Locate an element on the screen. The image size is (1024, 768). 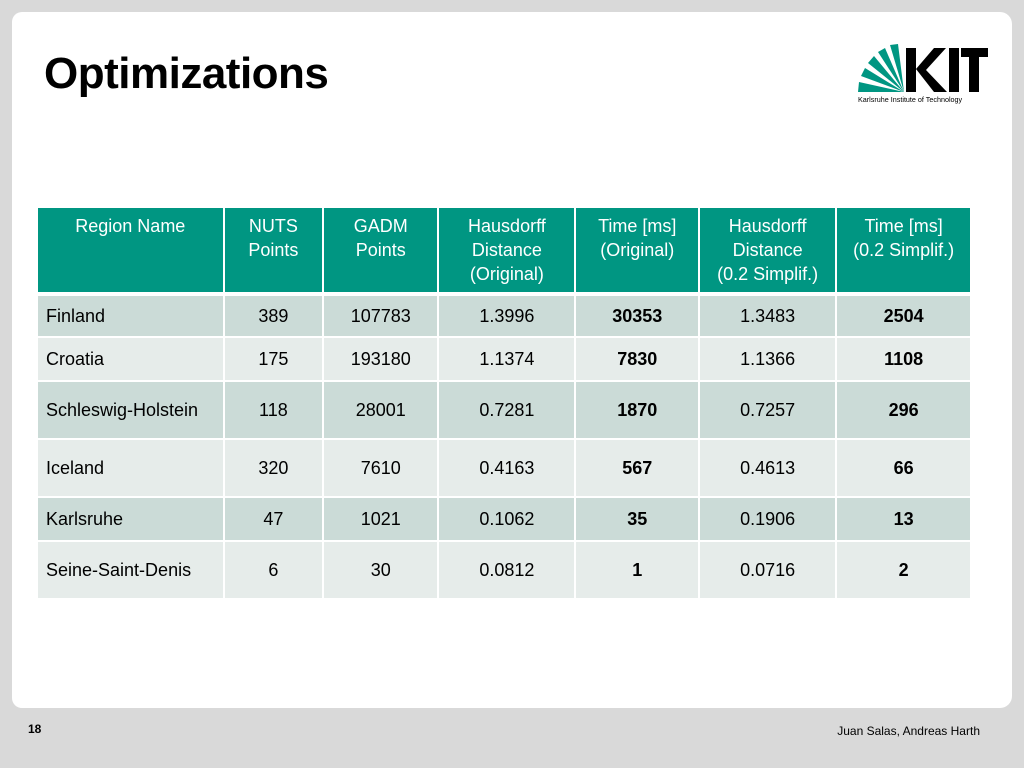
table-cell: 30 is located at coordinates (381, 570).